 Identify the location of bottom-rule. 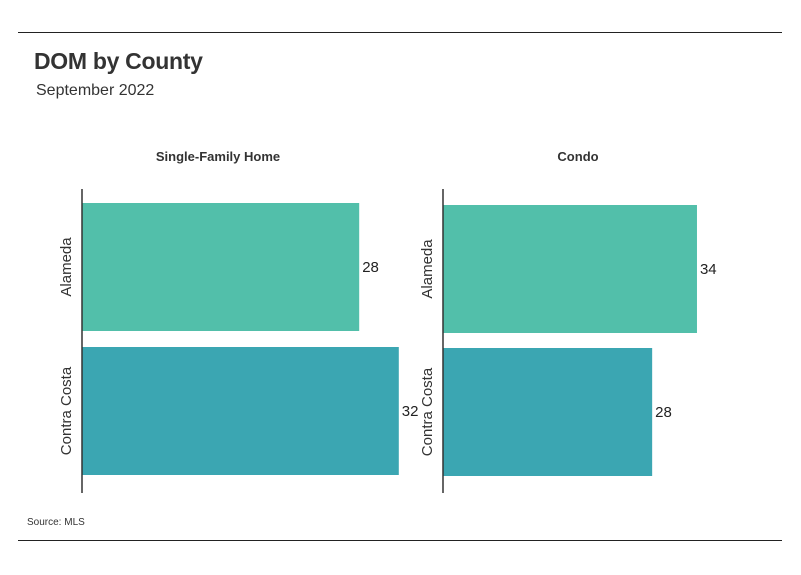
(400, 540).